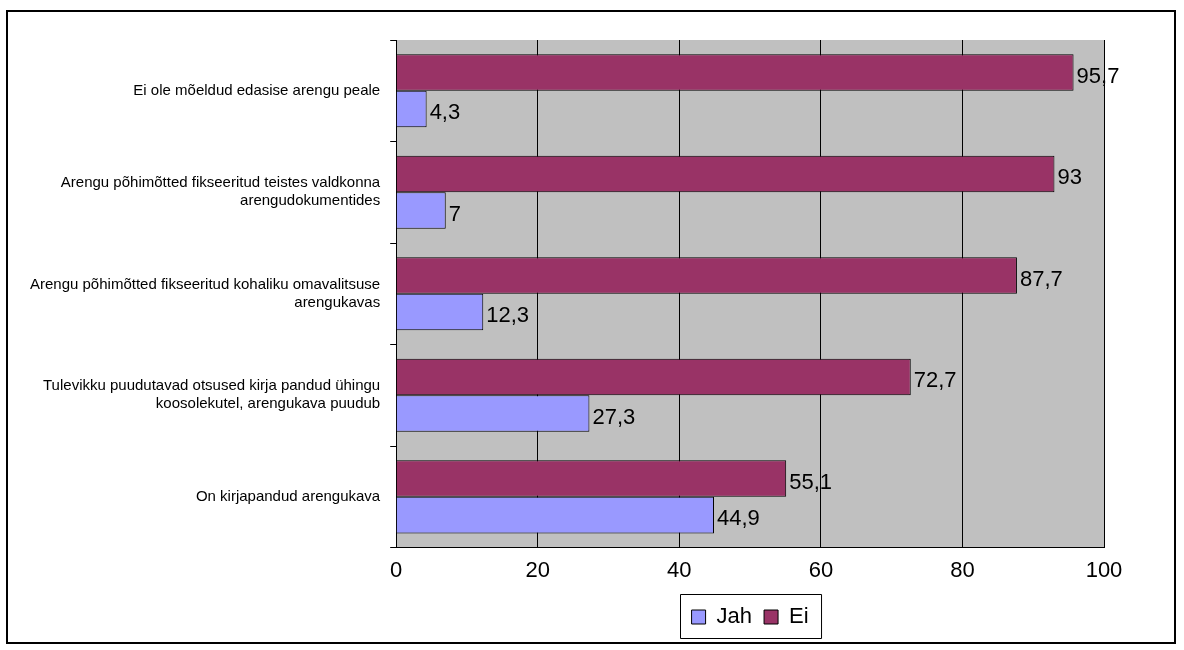 This screenshot has width=1184, height=650. What do you see at coordinates (257, 89) in the screenshot?
I see `y-tick-label: Ei ole mõeldud edasise arengu peale` at bounding box center [257, 89].